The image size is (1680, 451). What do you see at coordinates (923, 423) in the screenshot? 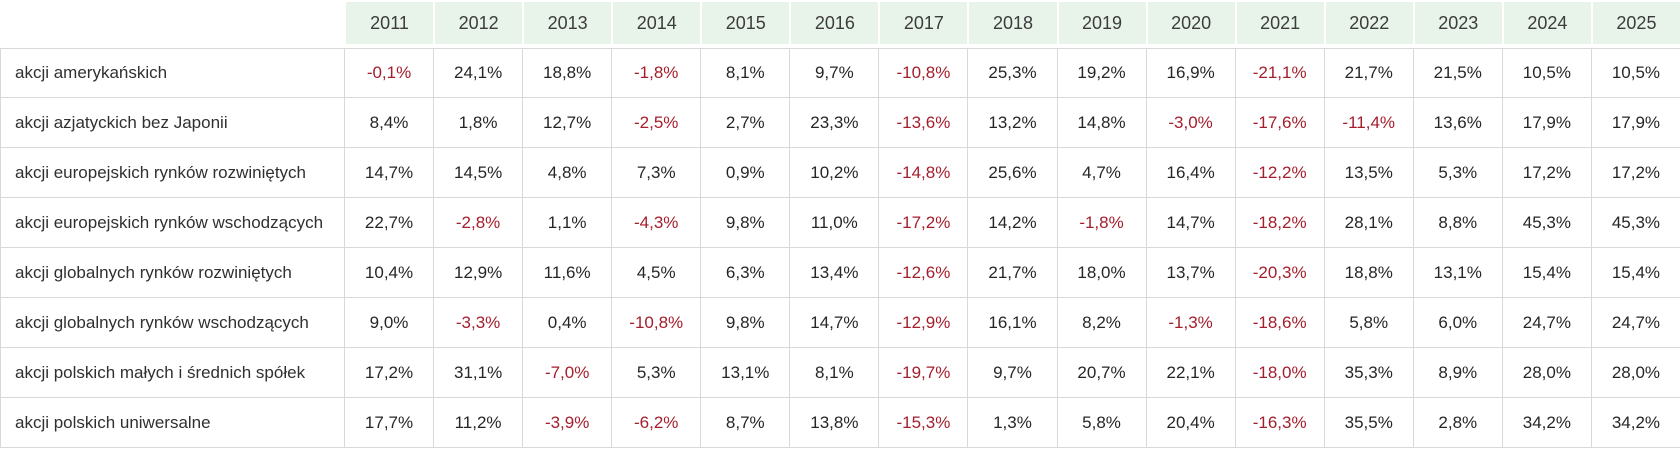
I see `return-value-cell: -15,3%` at bounding box center [923, 423].